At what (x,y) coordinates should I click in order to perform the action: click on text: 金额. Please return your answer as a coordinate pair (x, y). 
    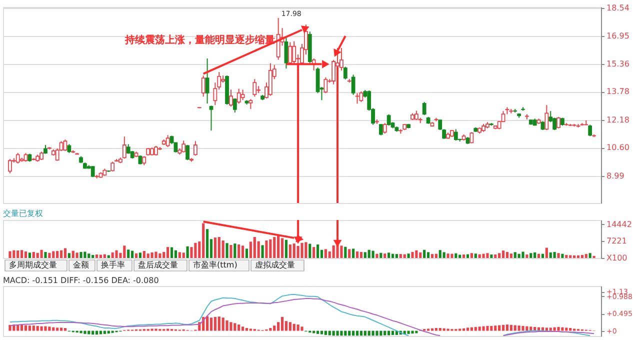
    Looking at the image, I should click on (81, 265).